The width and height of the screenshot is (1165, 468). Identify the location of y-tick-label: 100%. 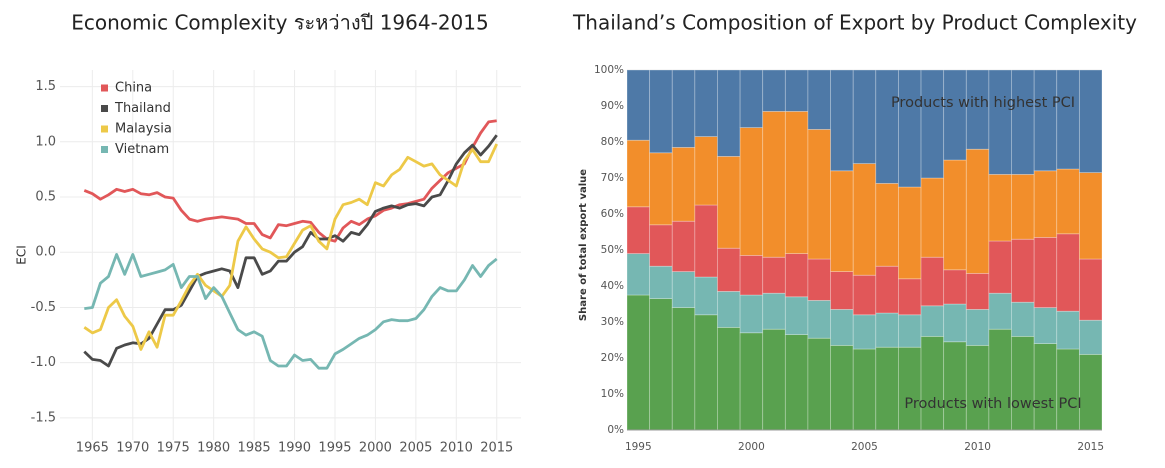
(609, 70).